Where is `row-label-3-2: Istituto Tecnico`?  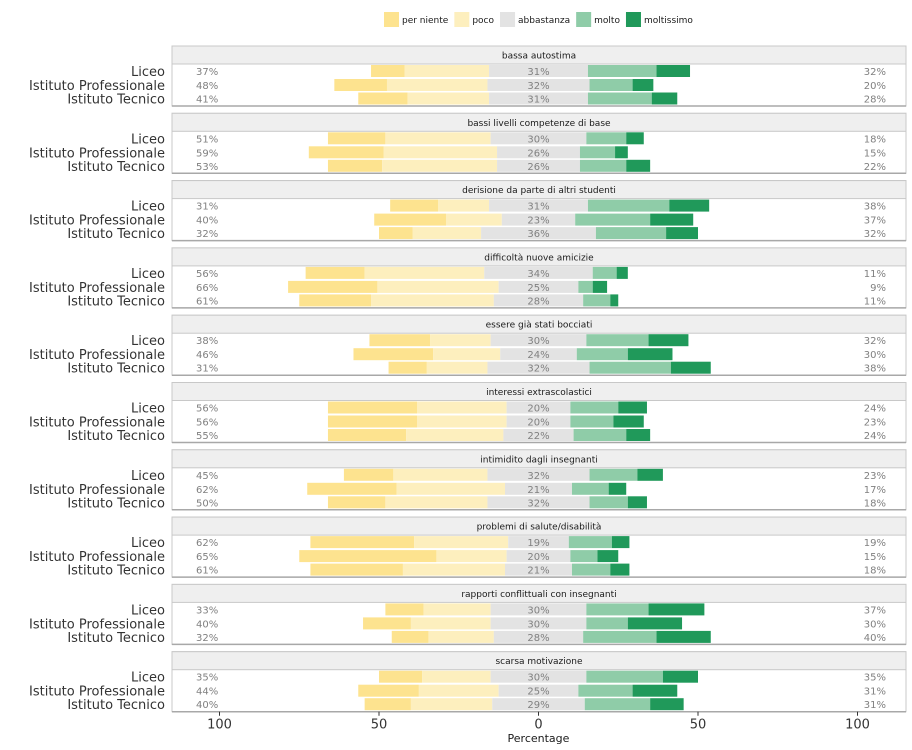
row-label-3-2: Istituto Tecnico is located at coordinates (116, 301).